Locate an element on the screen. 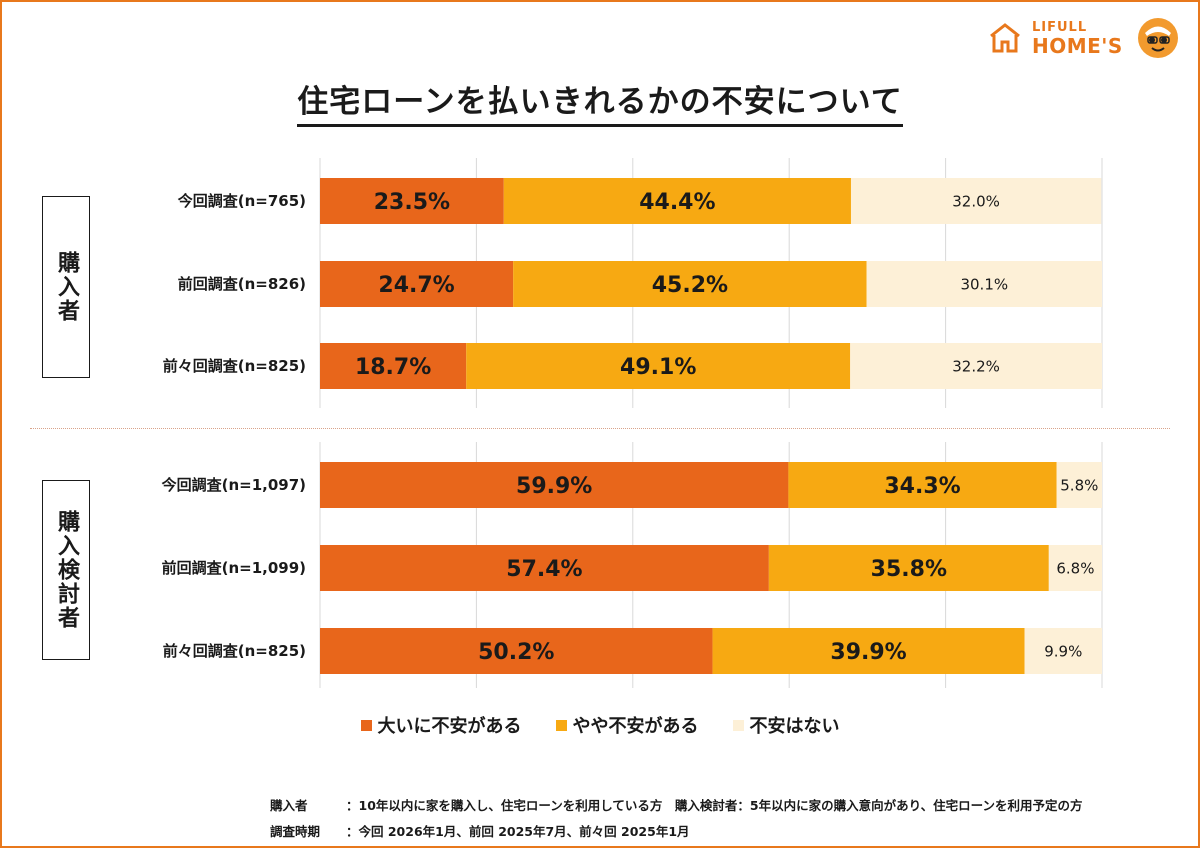  data-label: 32.0% is located at coordinates (976, 202).